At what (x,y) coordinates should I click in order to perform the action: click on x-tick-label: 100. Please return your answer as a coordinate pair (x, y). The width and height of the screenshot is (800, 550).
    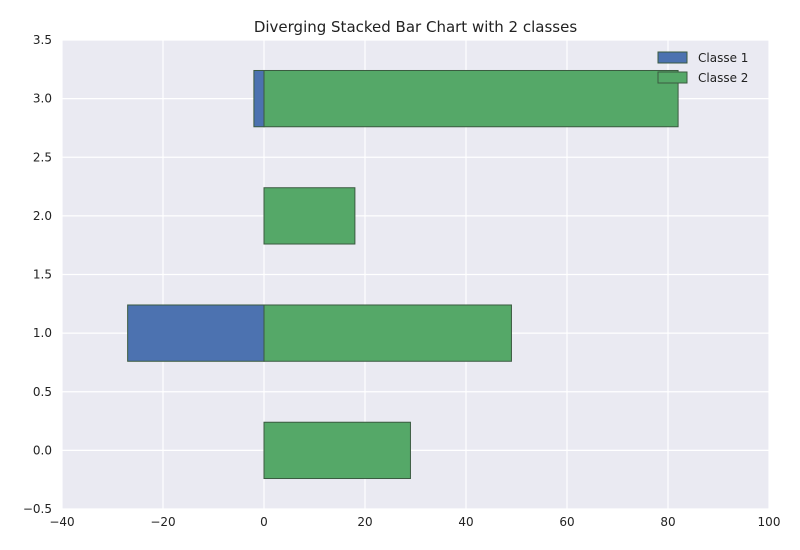
    Looking at the image, I should click on (769, 522).